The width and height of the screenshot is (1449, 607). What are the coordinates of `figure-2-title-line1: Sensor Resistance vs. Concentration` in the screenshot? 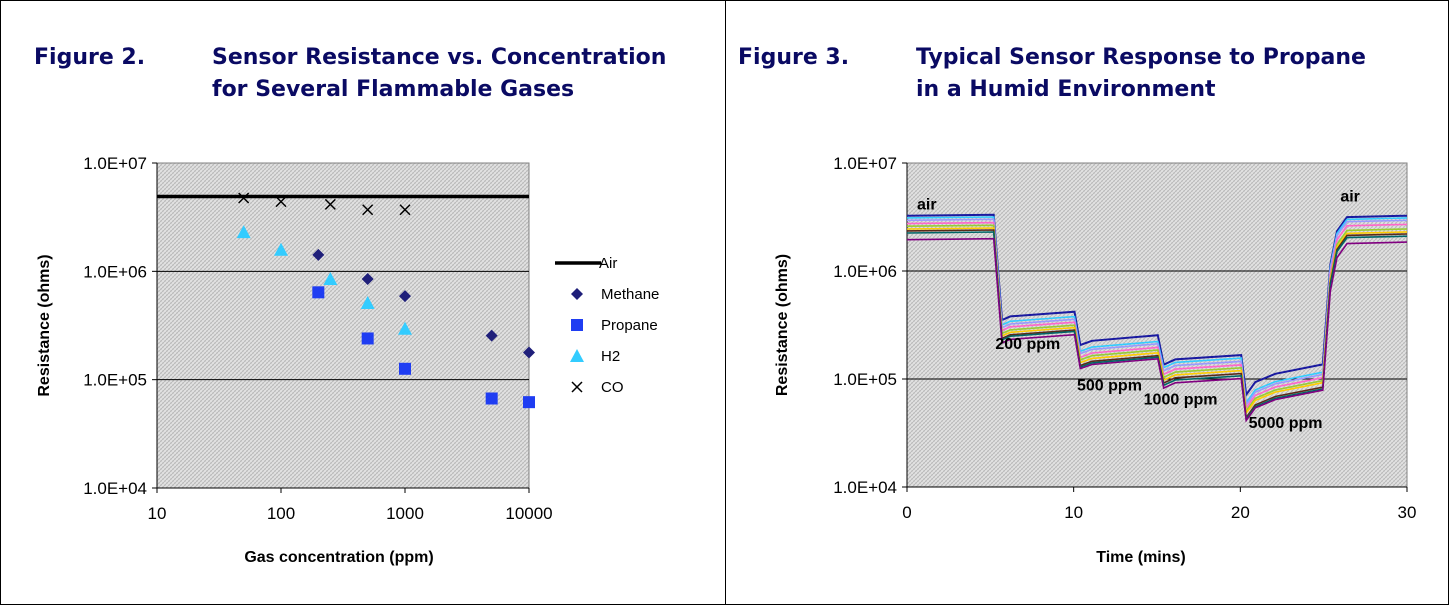 It's located at (439, 57).